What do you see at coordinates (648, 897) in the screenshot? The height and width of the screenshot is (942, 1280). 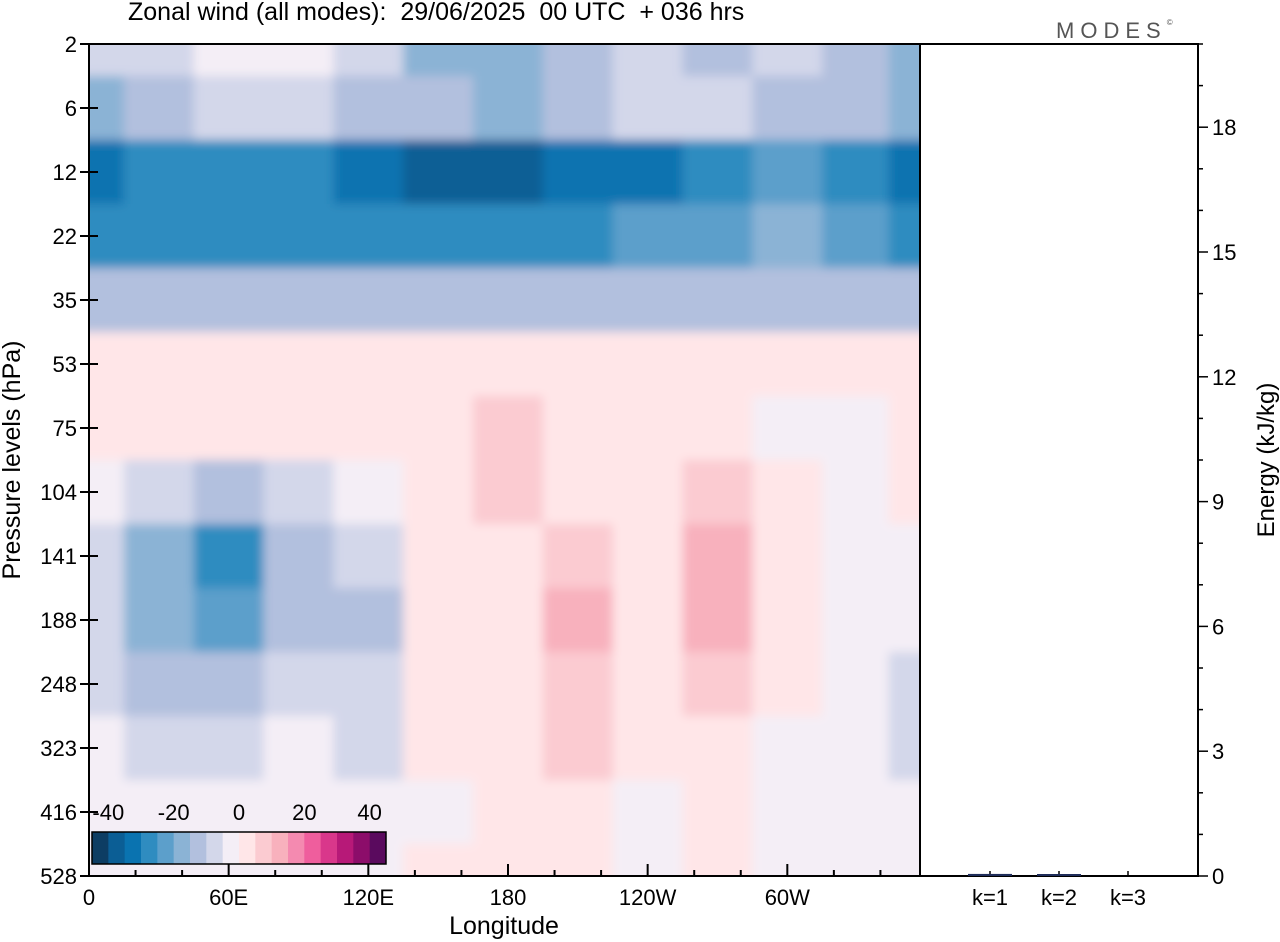 I see `x-tick-label: 120W` at bounding box center [648, 897].